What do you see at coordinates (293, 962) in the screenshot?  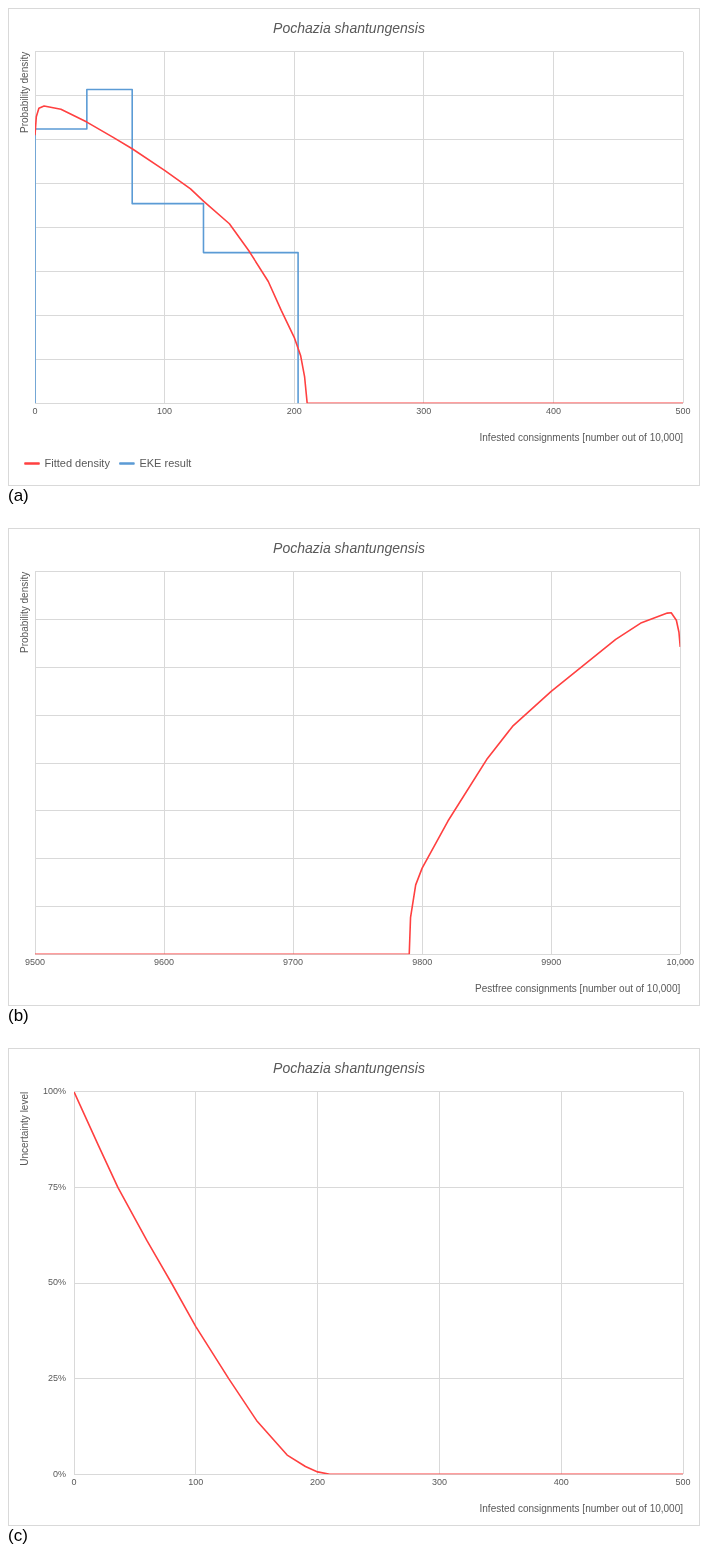 I see `x-tick-label: 9700` at bounding box center [293, 962].